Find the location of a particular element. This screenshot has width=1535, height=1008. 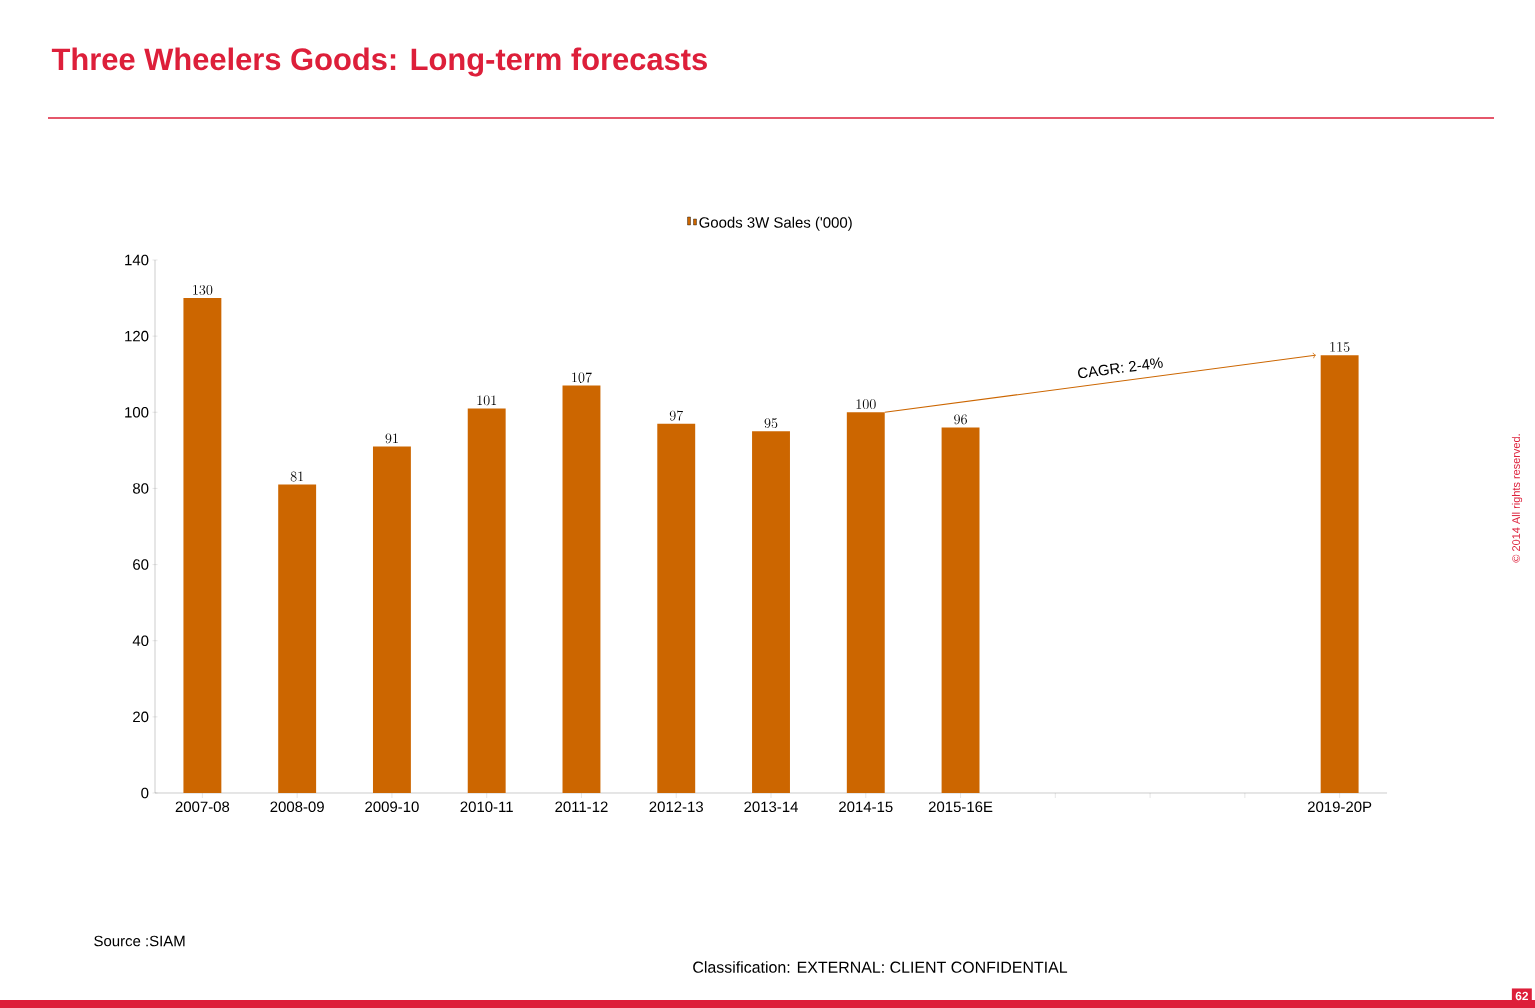

annotation: CAGR: 2-4% is located at coordinates (1120, 368).